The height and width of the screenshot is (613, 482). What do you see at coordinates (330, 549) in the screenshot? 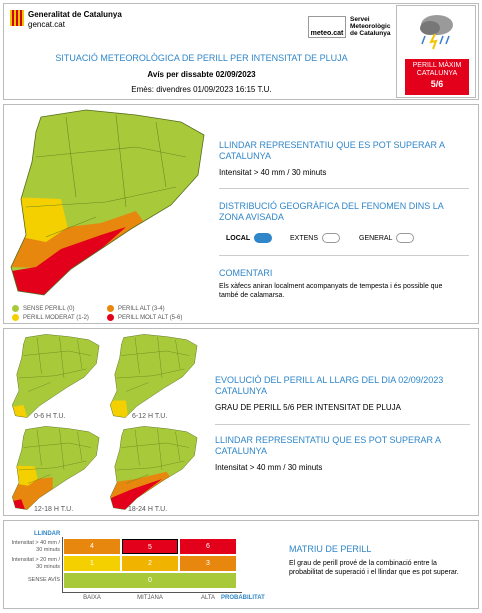
I see `matrix-title: MATRIU DE PERILL` at bounding box center [330, 549].